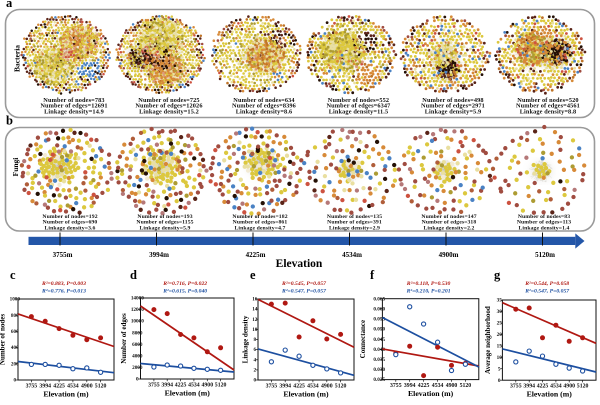  Describe the element at coordinates (63, 291) in the screenshot. I see `svg-text: R²=0.776, P=0.013` at that location.